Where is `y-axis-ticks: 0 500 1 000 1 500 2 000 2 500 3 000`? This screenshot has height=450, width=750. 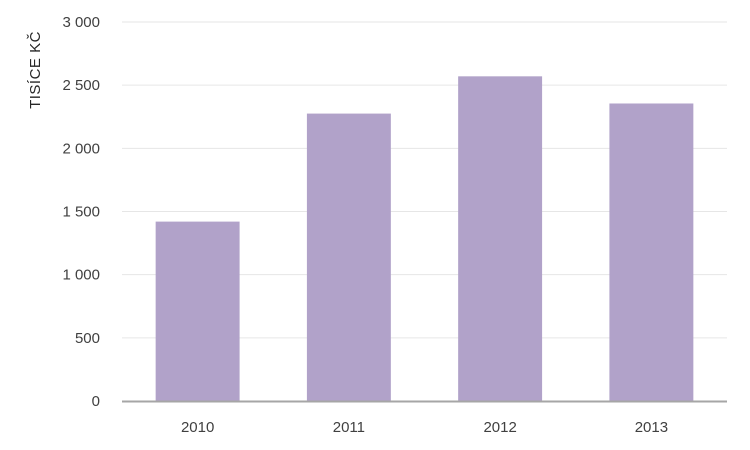
y-axis-ticks: 0 500 1 000 1 500 2 000 2 500 3 000 is located at coordinates (81, 212).